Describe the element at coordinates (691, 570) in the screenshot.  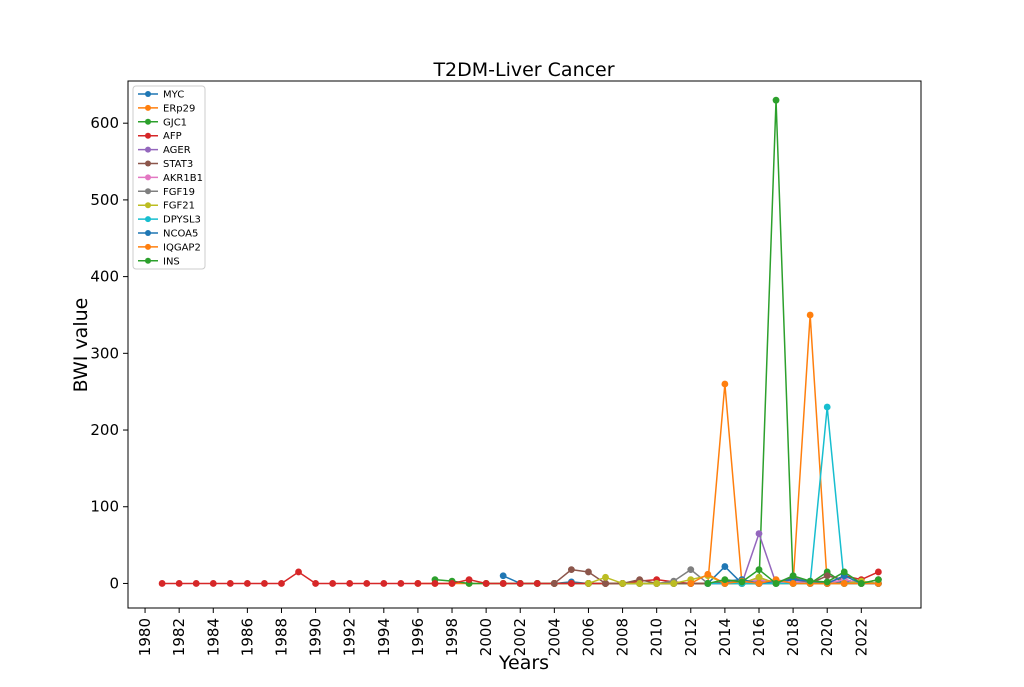
I see `data-point-fgf19` at that location.